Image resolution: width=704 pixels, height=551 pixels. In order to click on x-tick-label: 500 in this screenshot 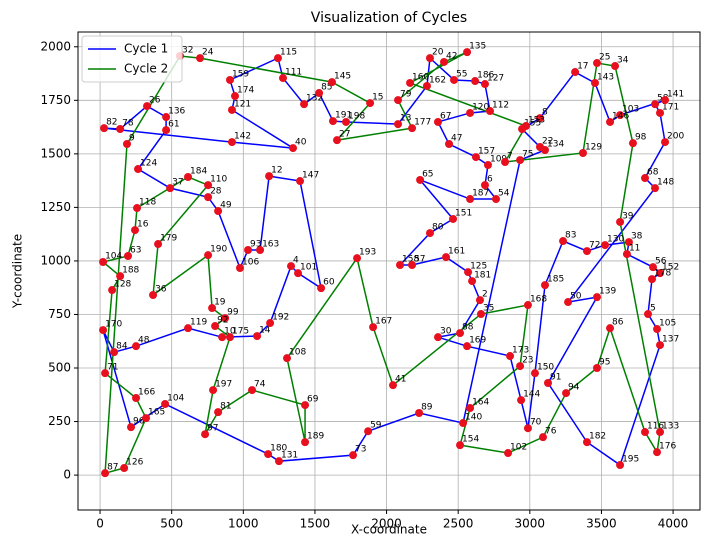, I will do `click(171, 524)`.